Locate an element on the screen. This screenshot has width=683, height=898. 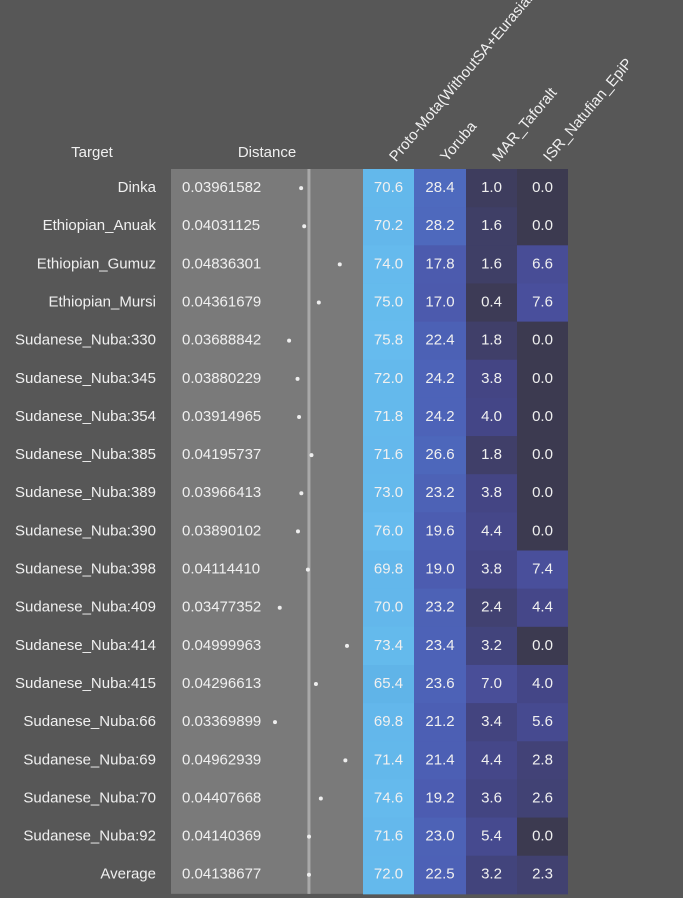
cell-value: 17.8 is located at coordinates (439, 263).